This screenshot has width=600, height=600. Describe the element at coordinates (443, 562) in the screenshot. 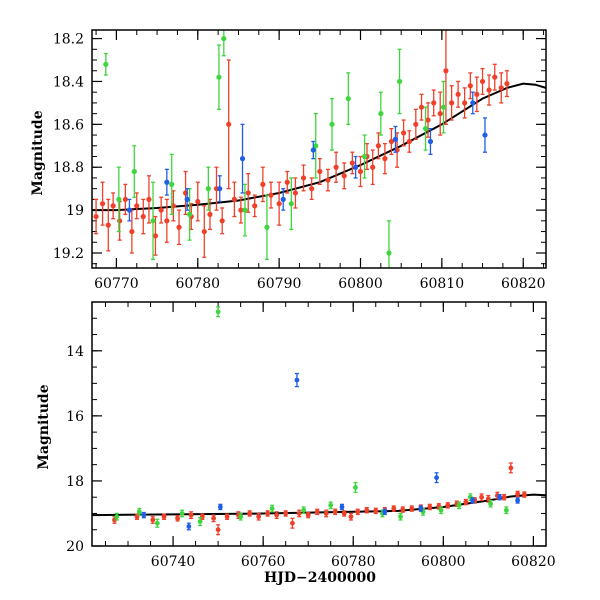

I see `x-tick-label: 60800` at that location.